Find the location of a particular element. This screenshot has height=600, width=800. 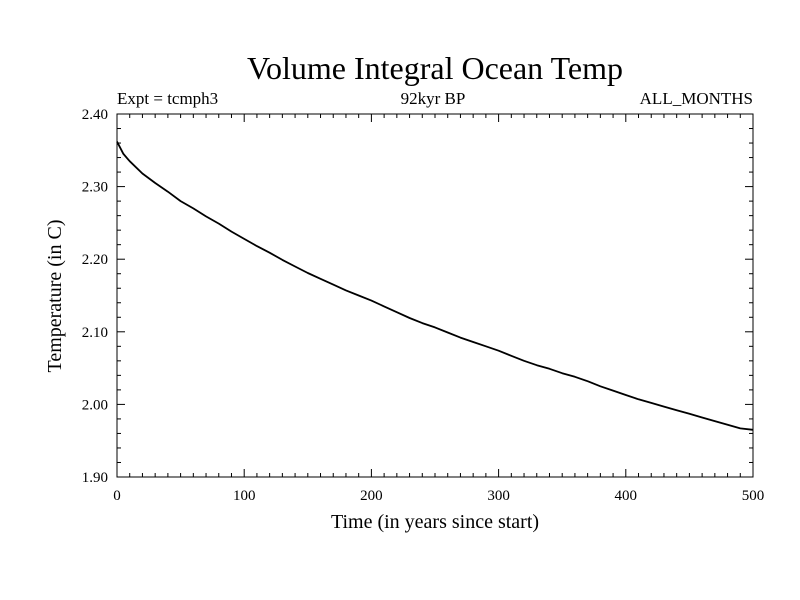

subtitle-experiment: Expt = tcmph3 is located at coordinates (167, 98).